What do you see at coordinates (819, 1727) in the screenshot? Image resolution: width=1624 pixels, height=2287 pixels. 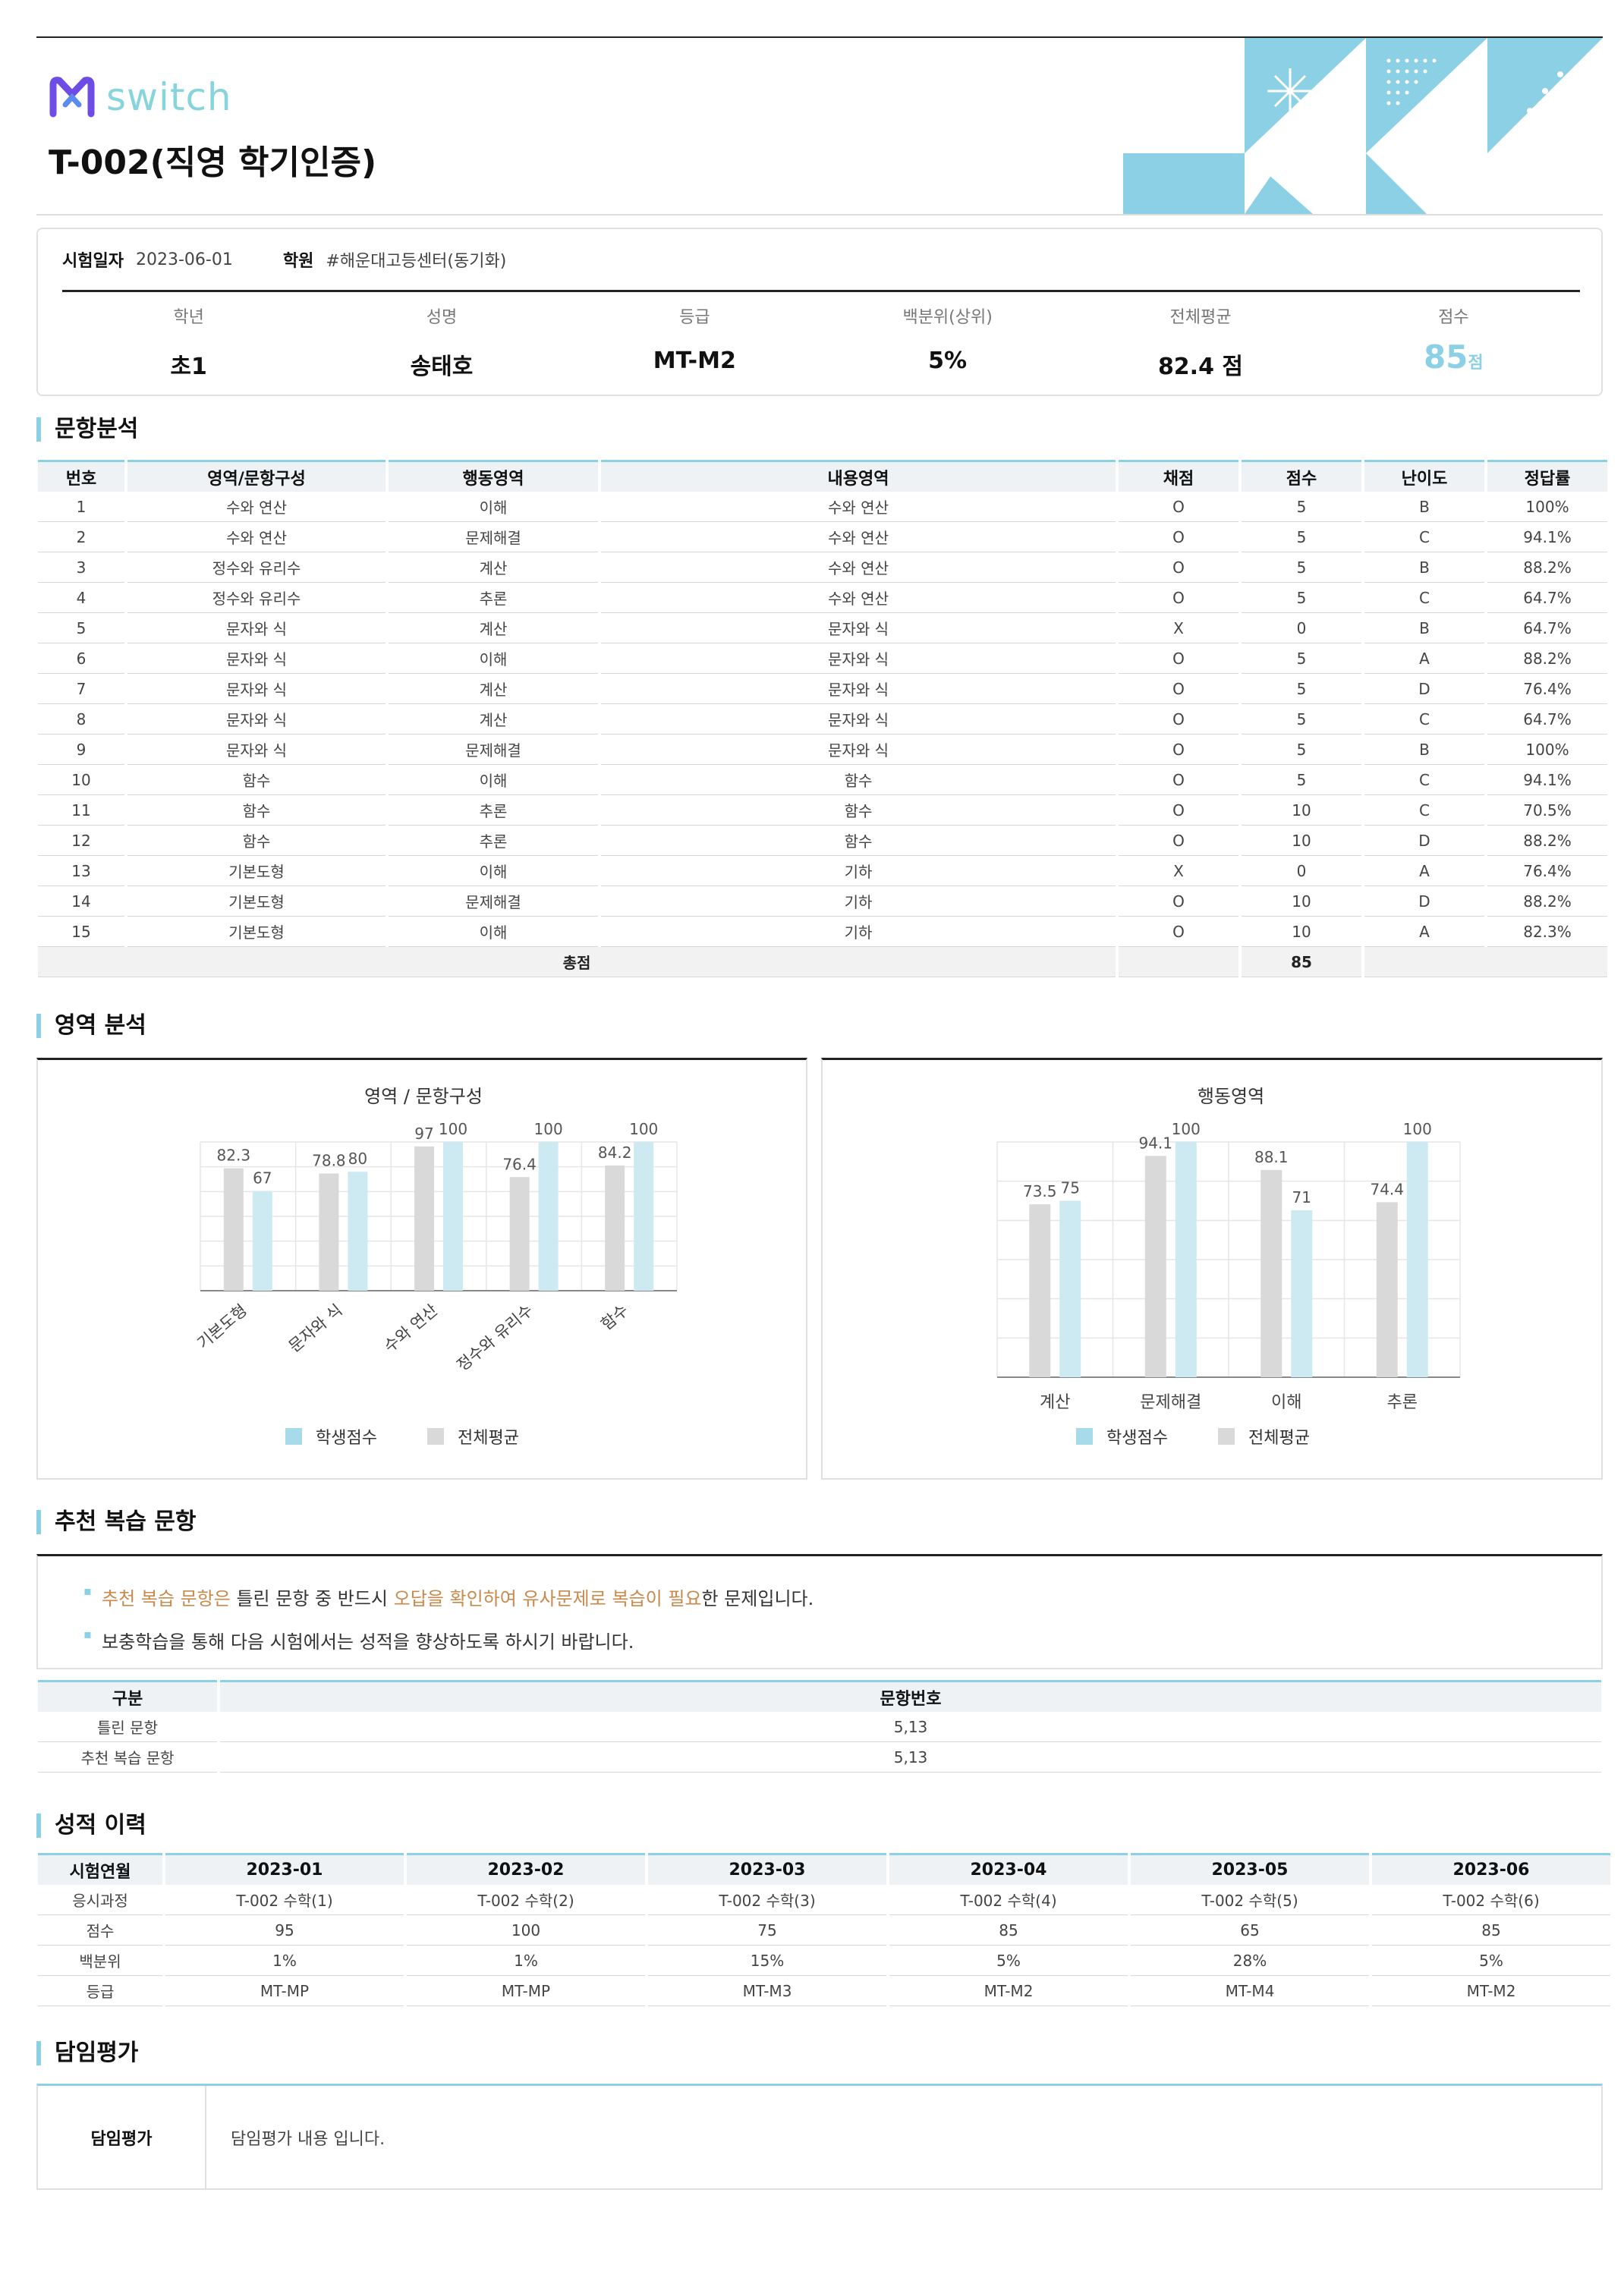 I see `table-row: 틀린 문항 5,13` at bounding box center [819, 1727].